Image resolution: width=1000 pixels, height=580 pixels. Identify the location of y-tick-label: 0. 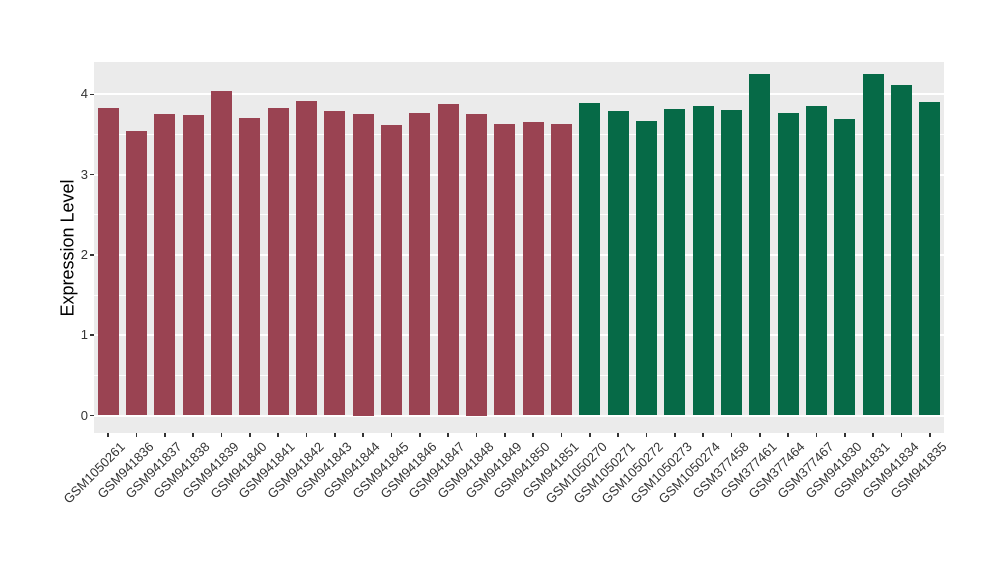
(84, 415).